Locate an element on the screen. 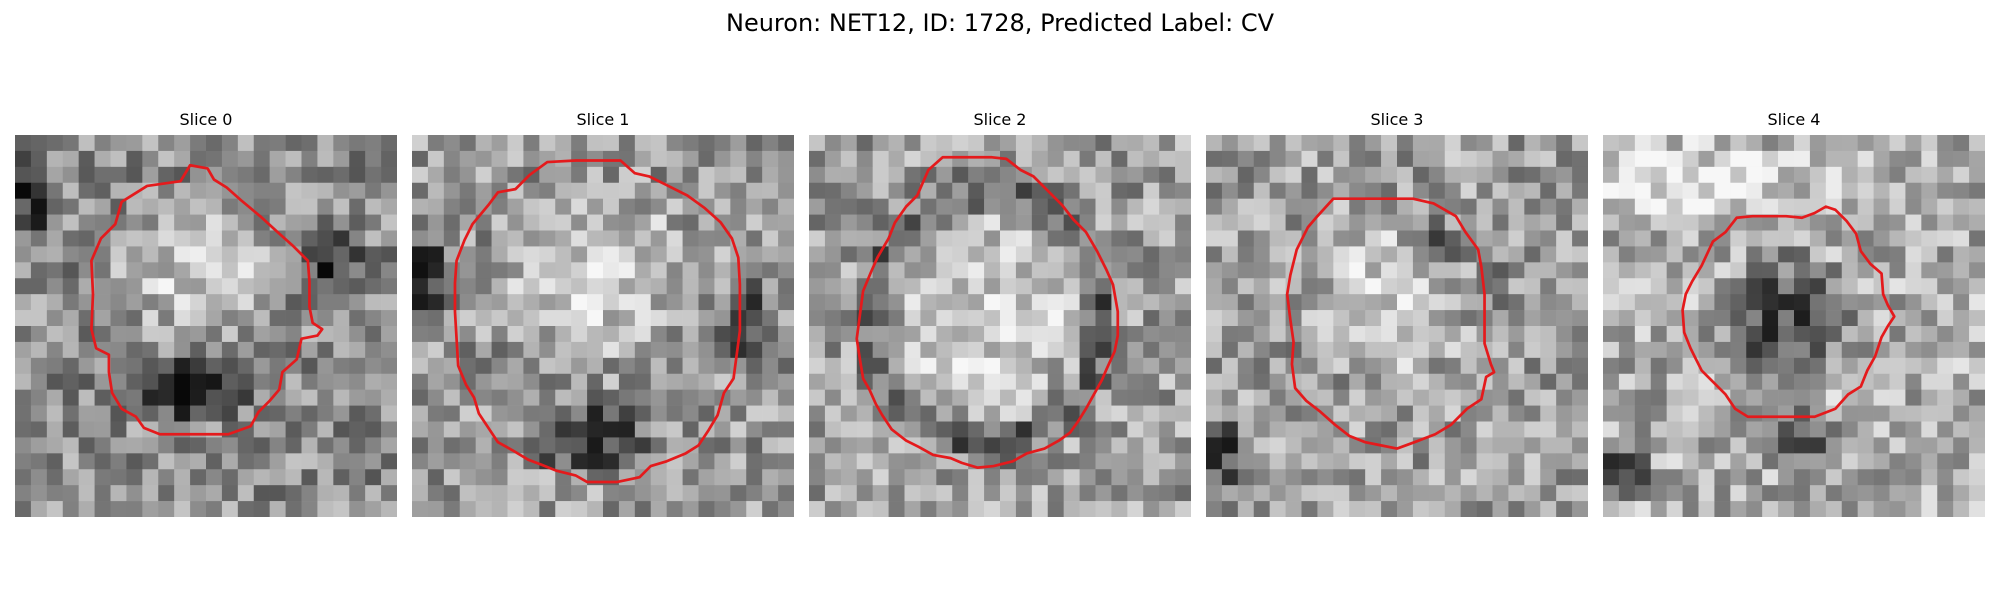 This screenshot has width=2000, height=600. slice-title: Slice 1 is located at coordinates (603, 119).